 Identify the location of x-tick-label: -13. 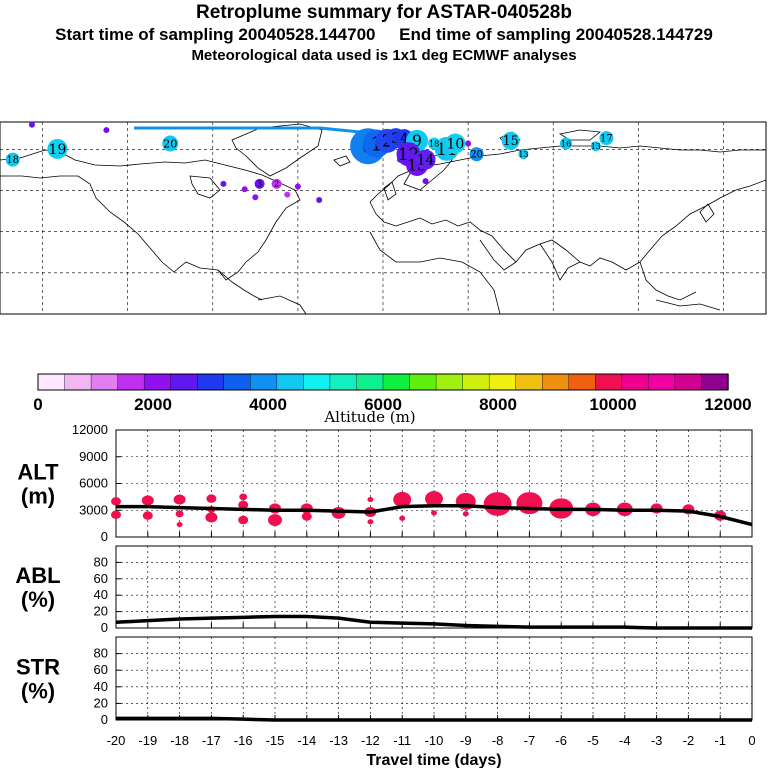
(338, 740).